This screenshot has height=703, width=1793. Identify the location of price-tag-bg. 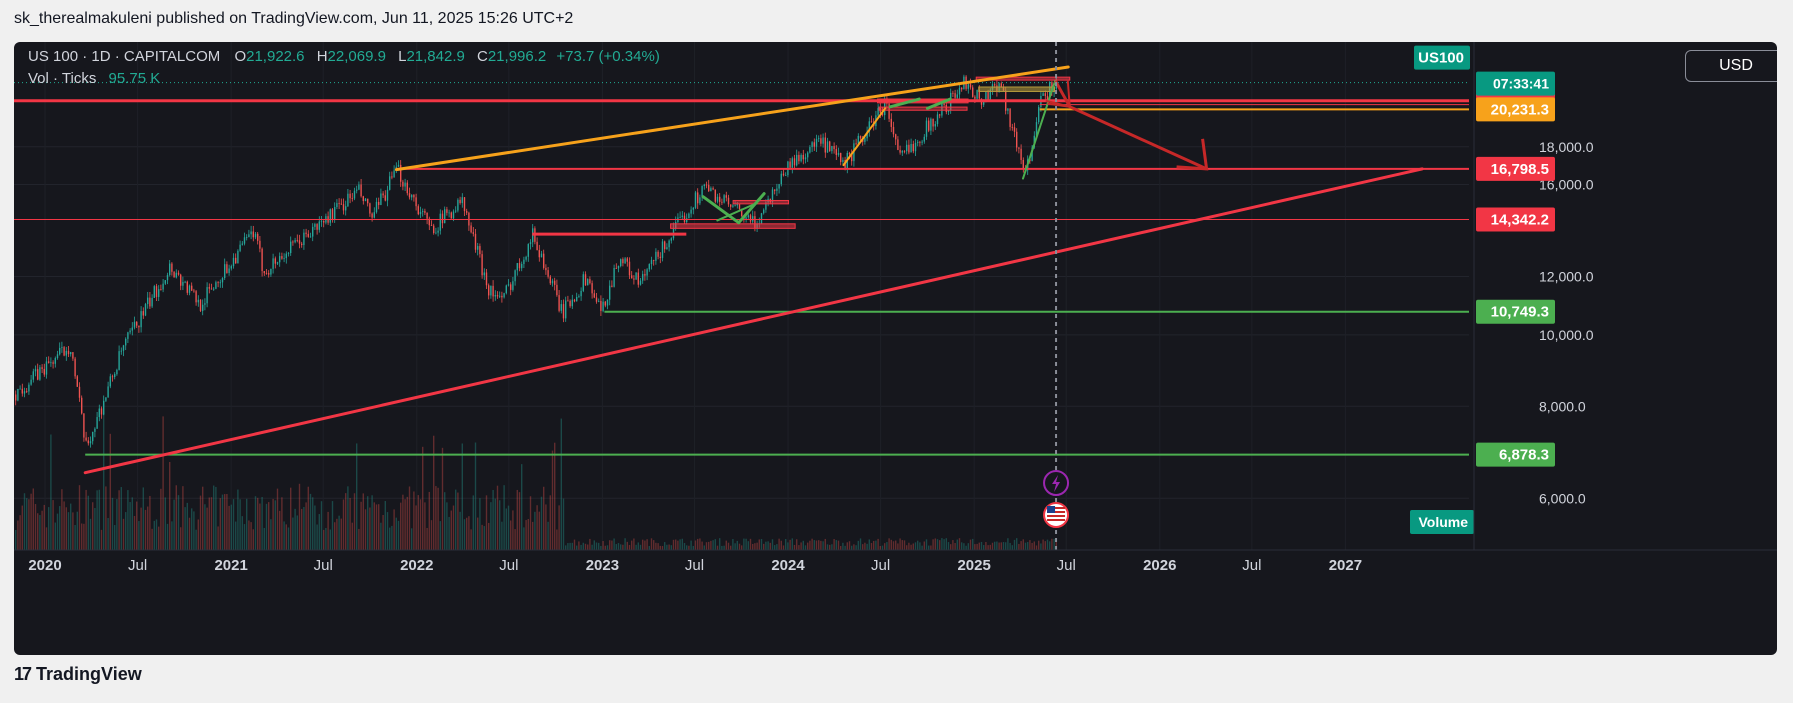
(1515, 168).